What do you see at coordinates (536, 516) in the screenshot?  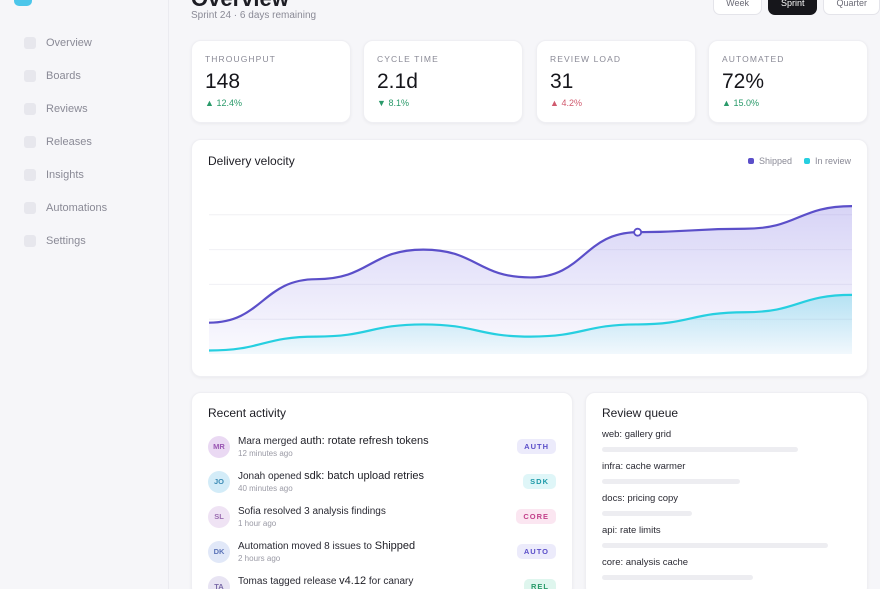 I see `activity-tag: CORE` at bounding box center [536, 516].